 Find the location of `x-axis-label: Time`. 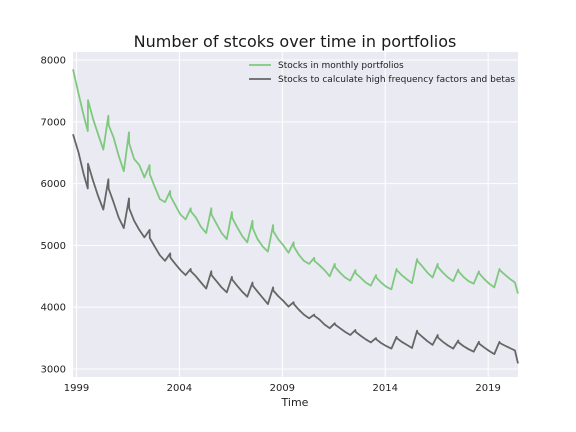

x-axis-label: Time is located at coordinates (295, 402).